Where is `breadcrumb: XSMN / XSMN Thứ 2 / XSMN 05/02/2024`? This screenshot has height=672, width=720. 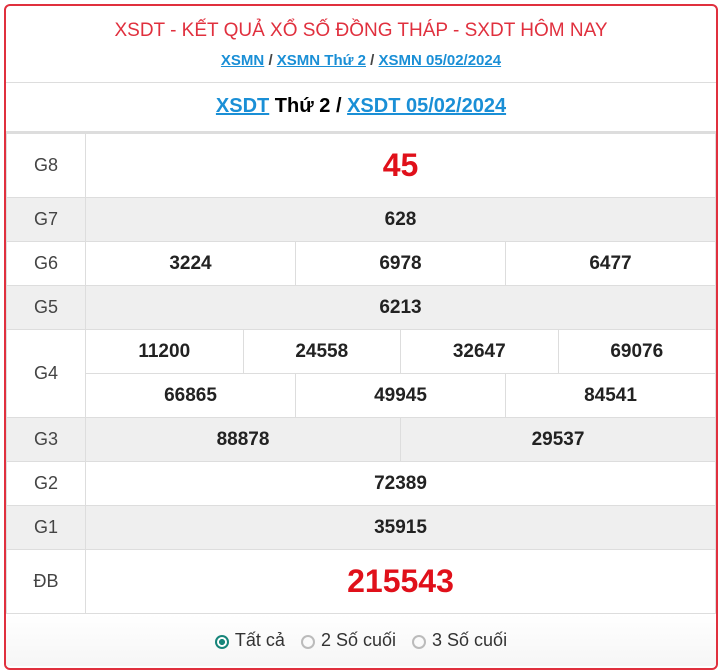 breadcrumb: XSMN / XSMN Thứ 2 / XSMN 05/02/2024 is located at coordinates (361, 60).